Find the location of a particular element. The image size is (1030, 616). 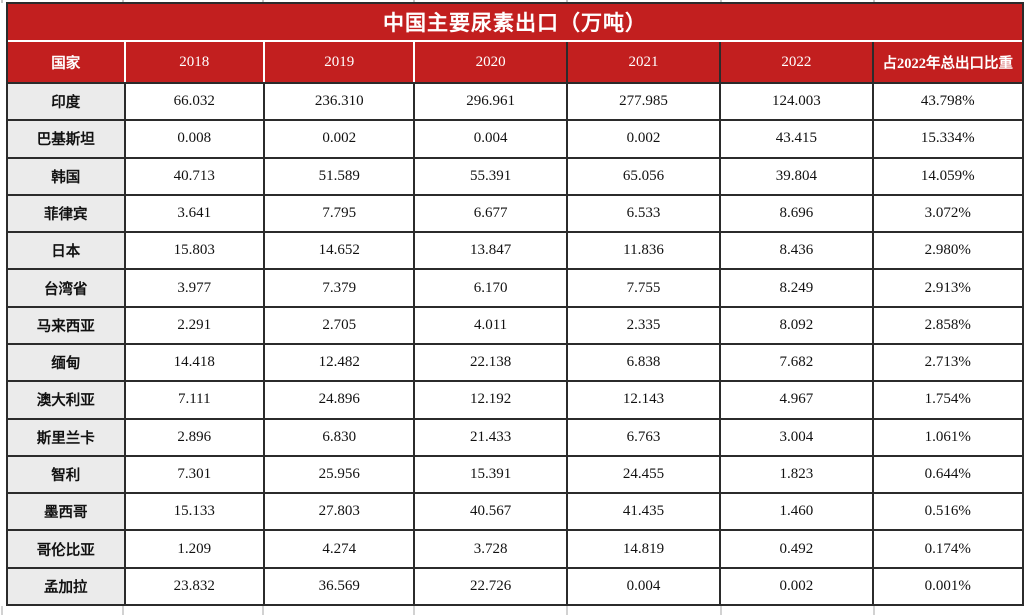

country-cell: 马来西亚 is located at coordinates (66, 325).